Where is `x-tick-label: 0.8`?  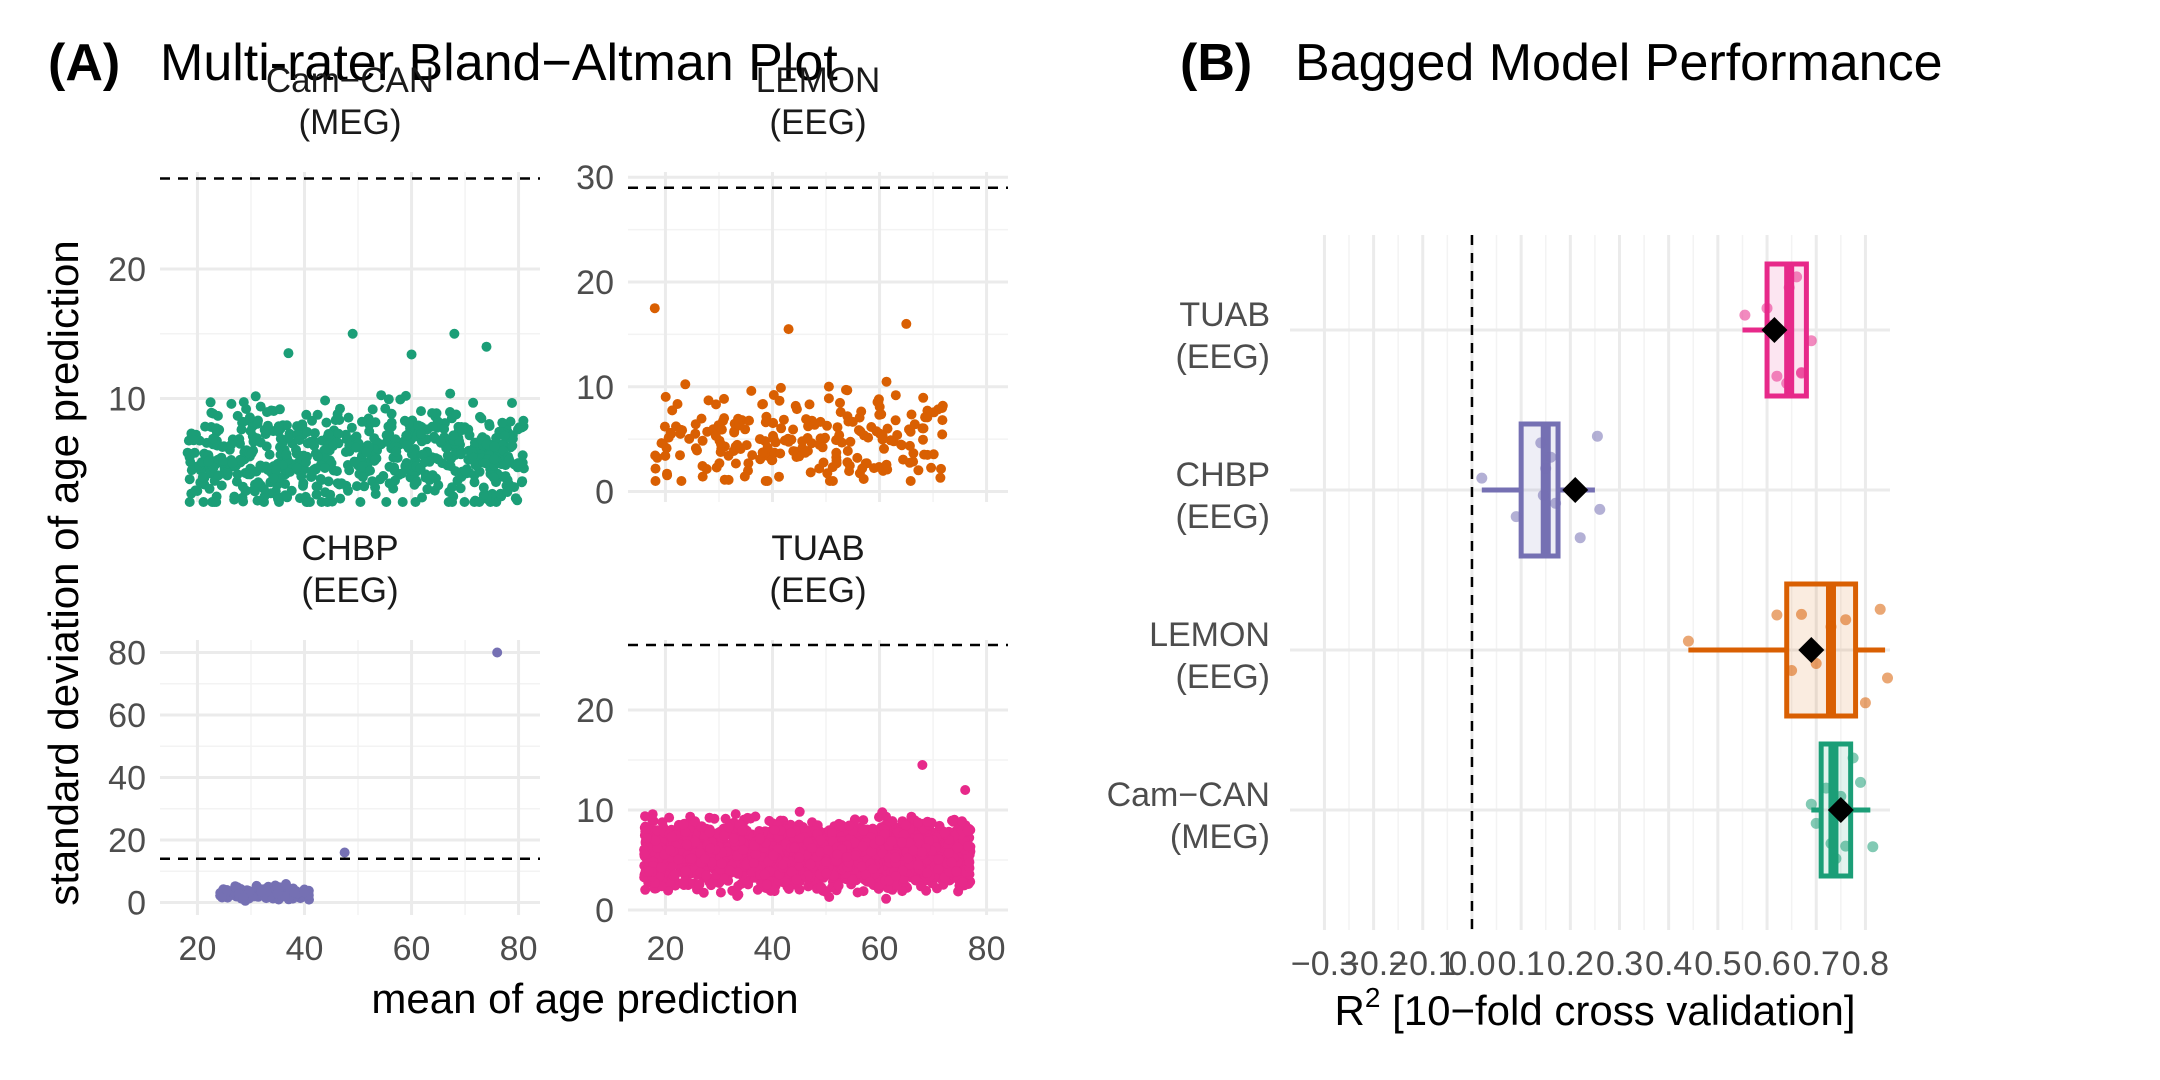 x-tick-label: 0.8 is located at coordinates (1865, 964).